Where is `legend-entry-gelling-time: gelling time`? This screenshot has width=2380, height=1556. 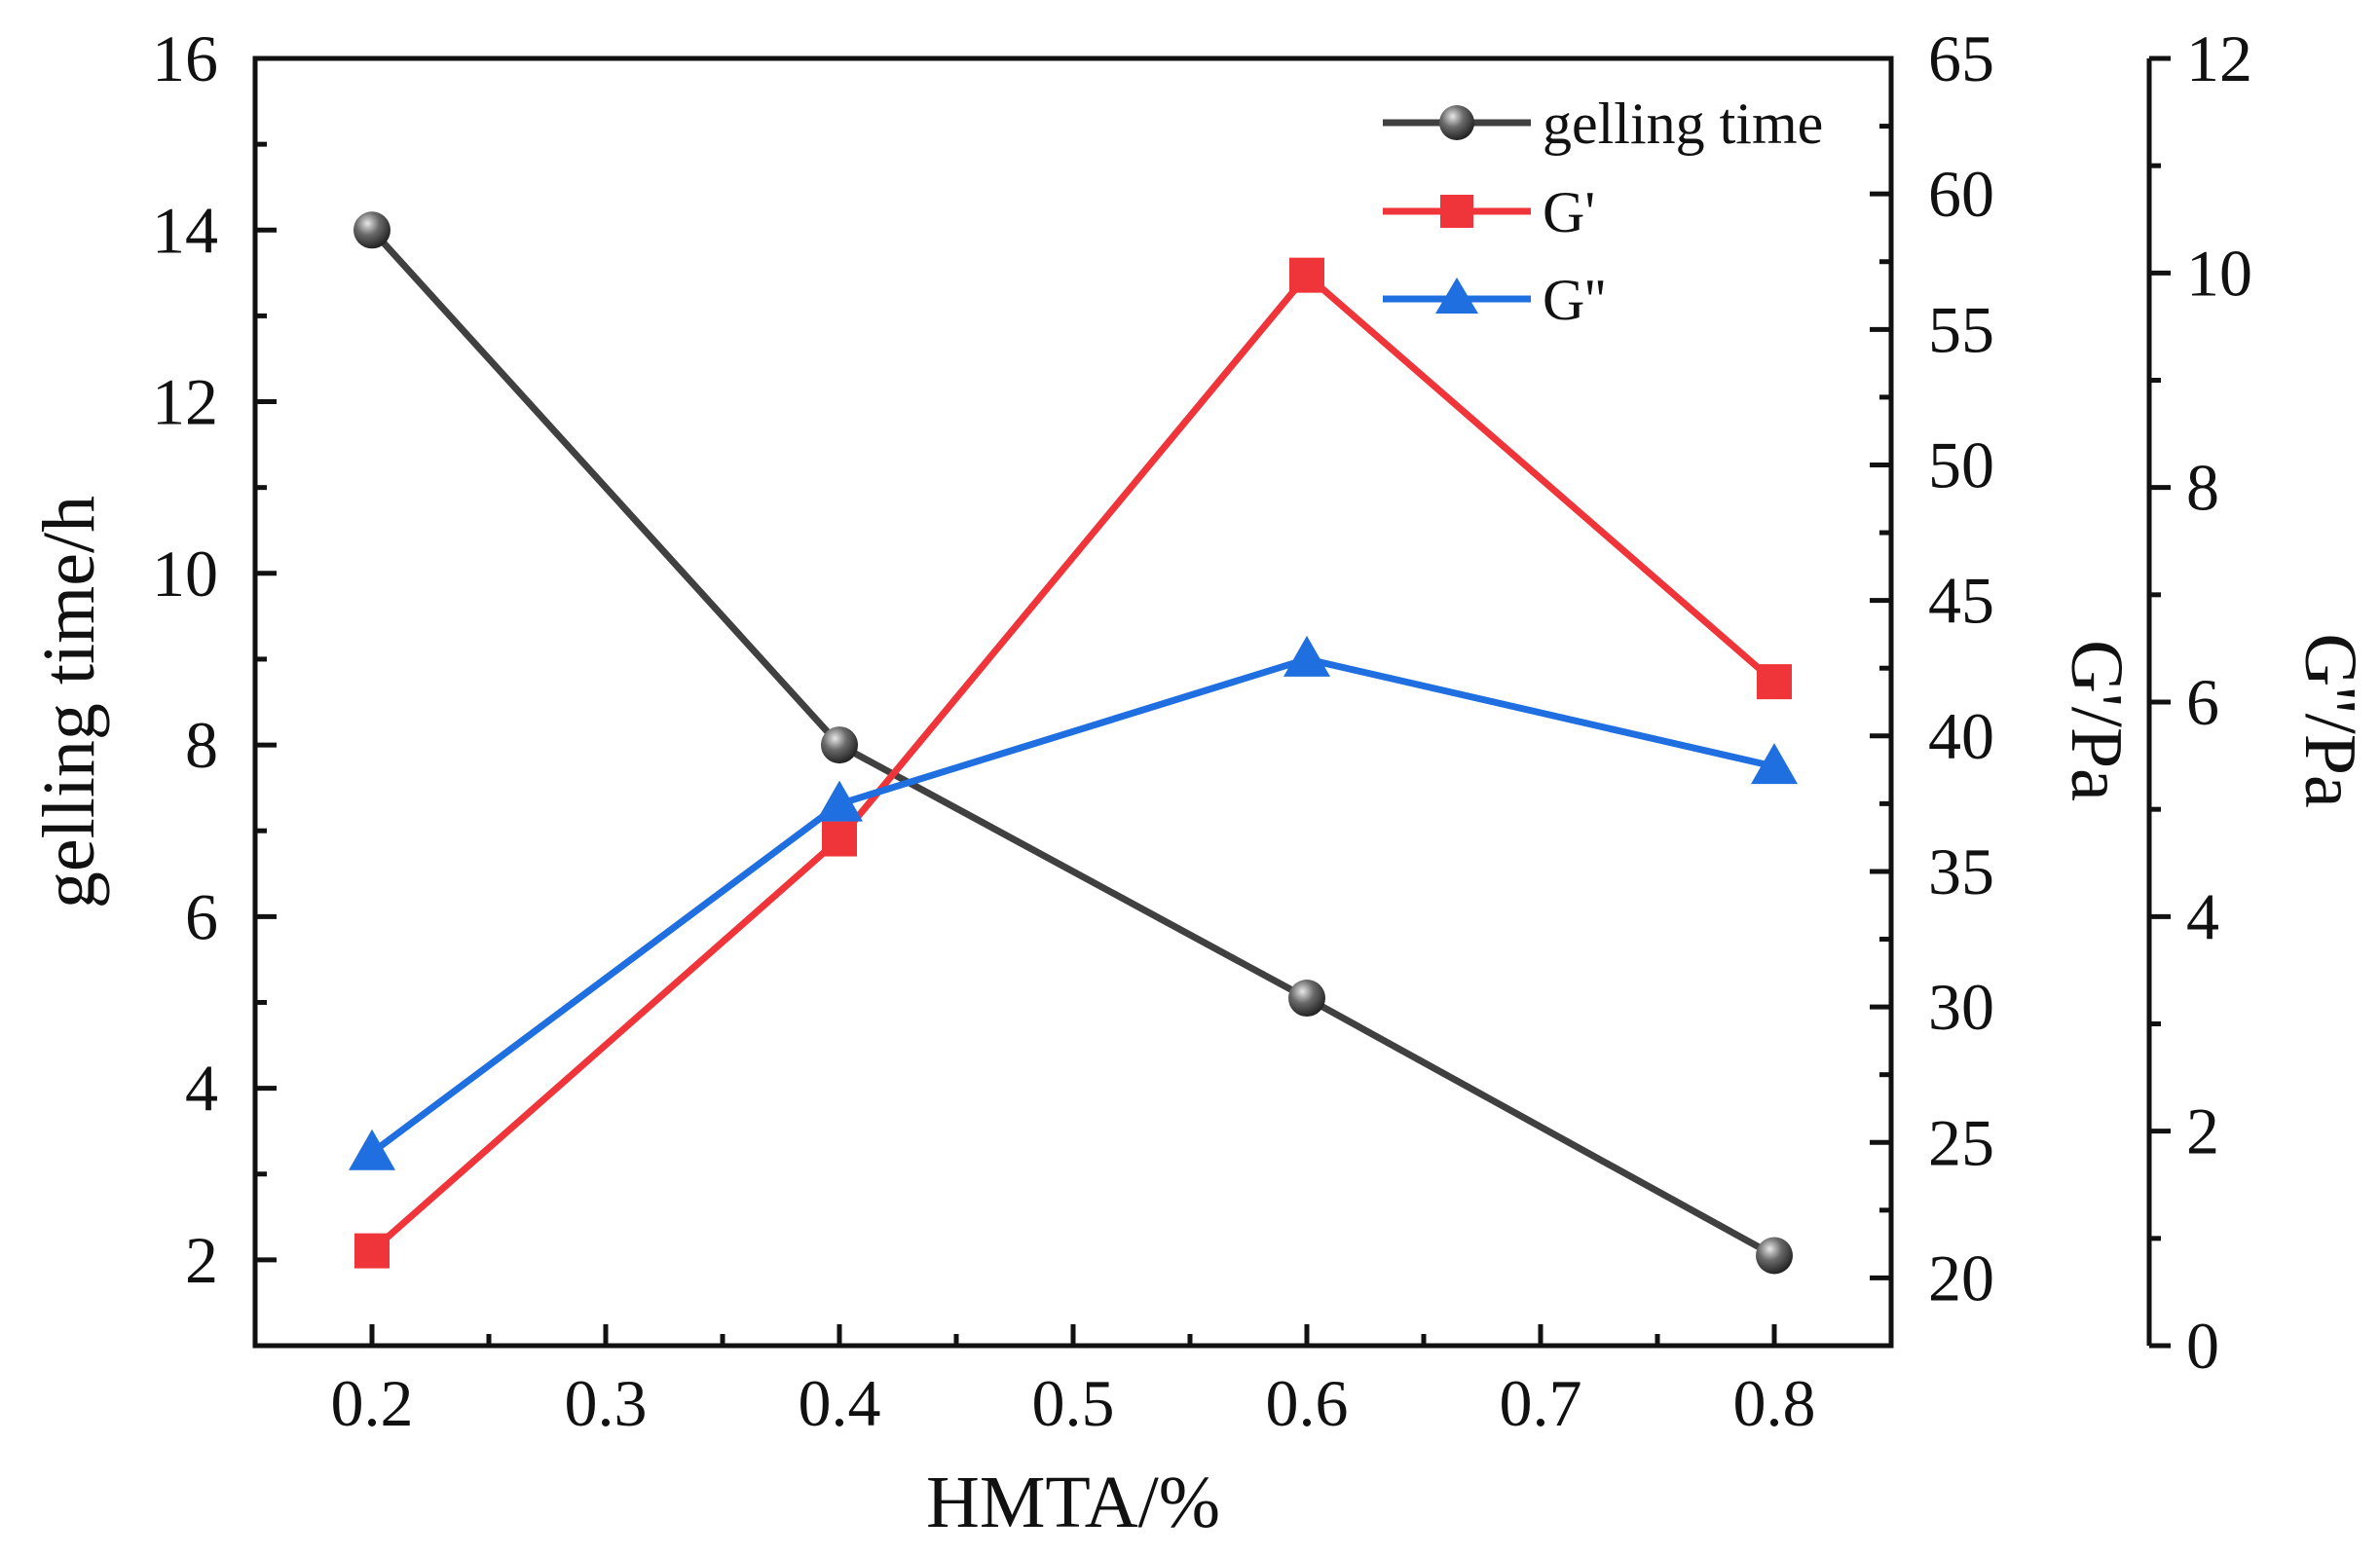
legend-entry-gelling-time: gelling time is located at coordinates (1603, 124).